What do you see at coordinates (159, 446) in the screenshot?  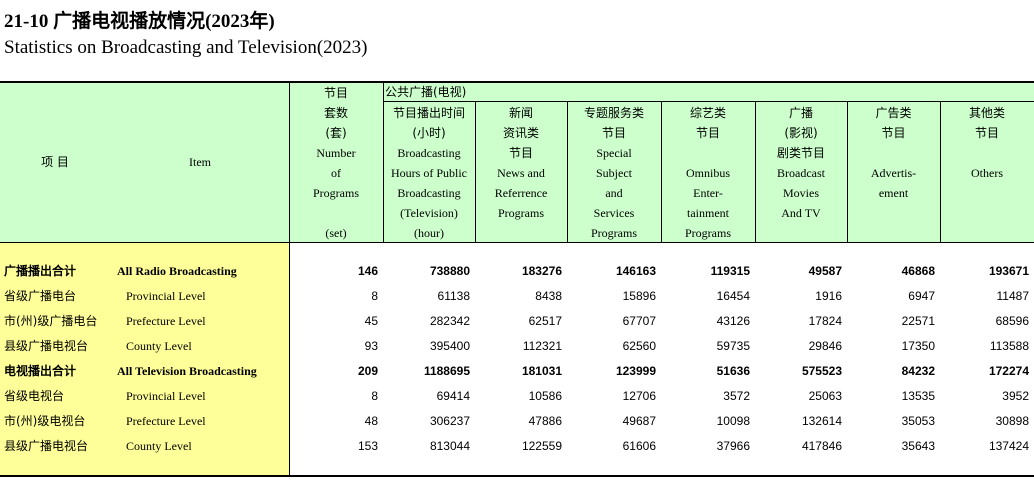 I see `row-label-en: County Level` at bounding box center [159, 446].